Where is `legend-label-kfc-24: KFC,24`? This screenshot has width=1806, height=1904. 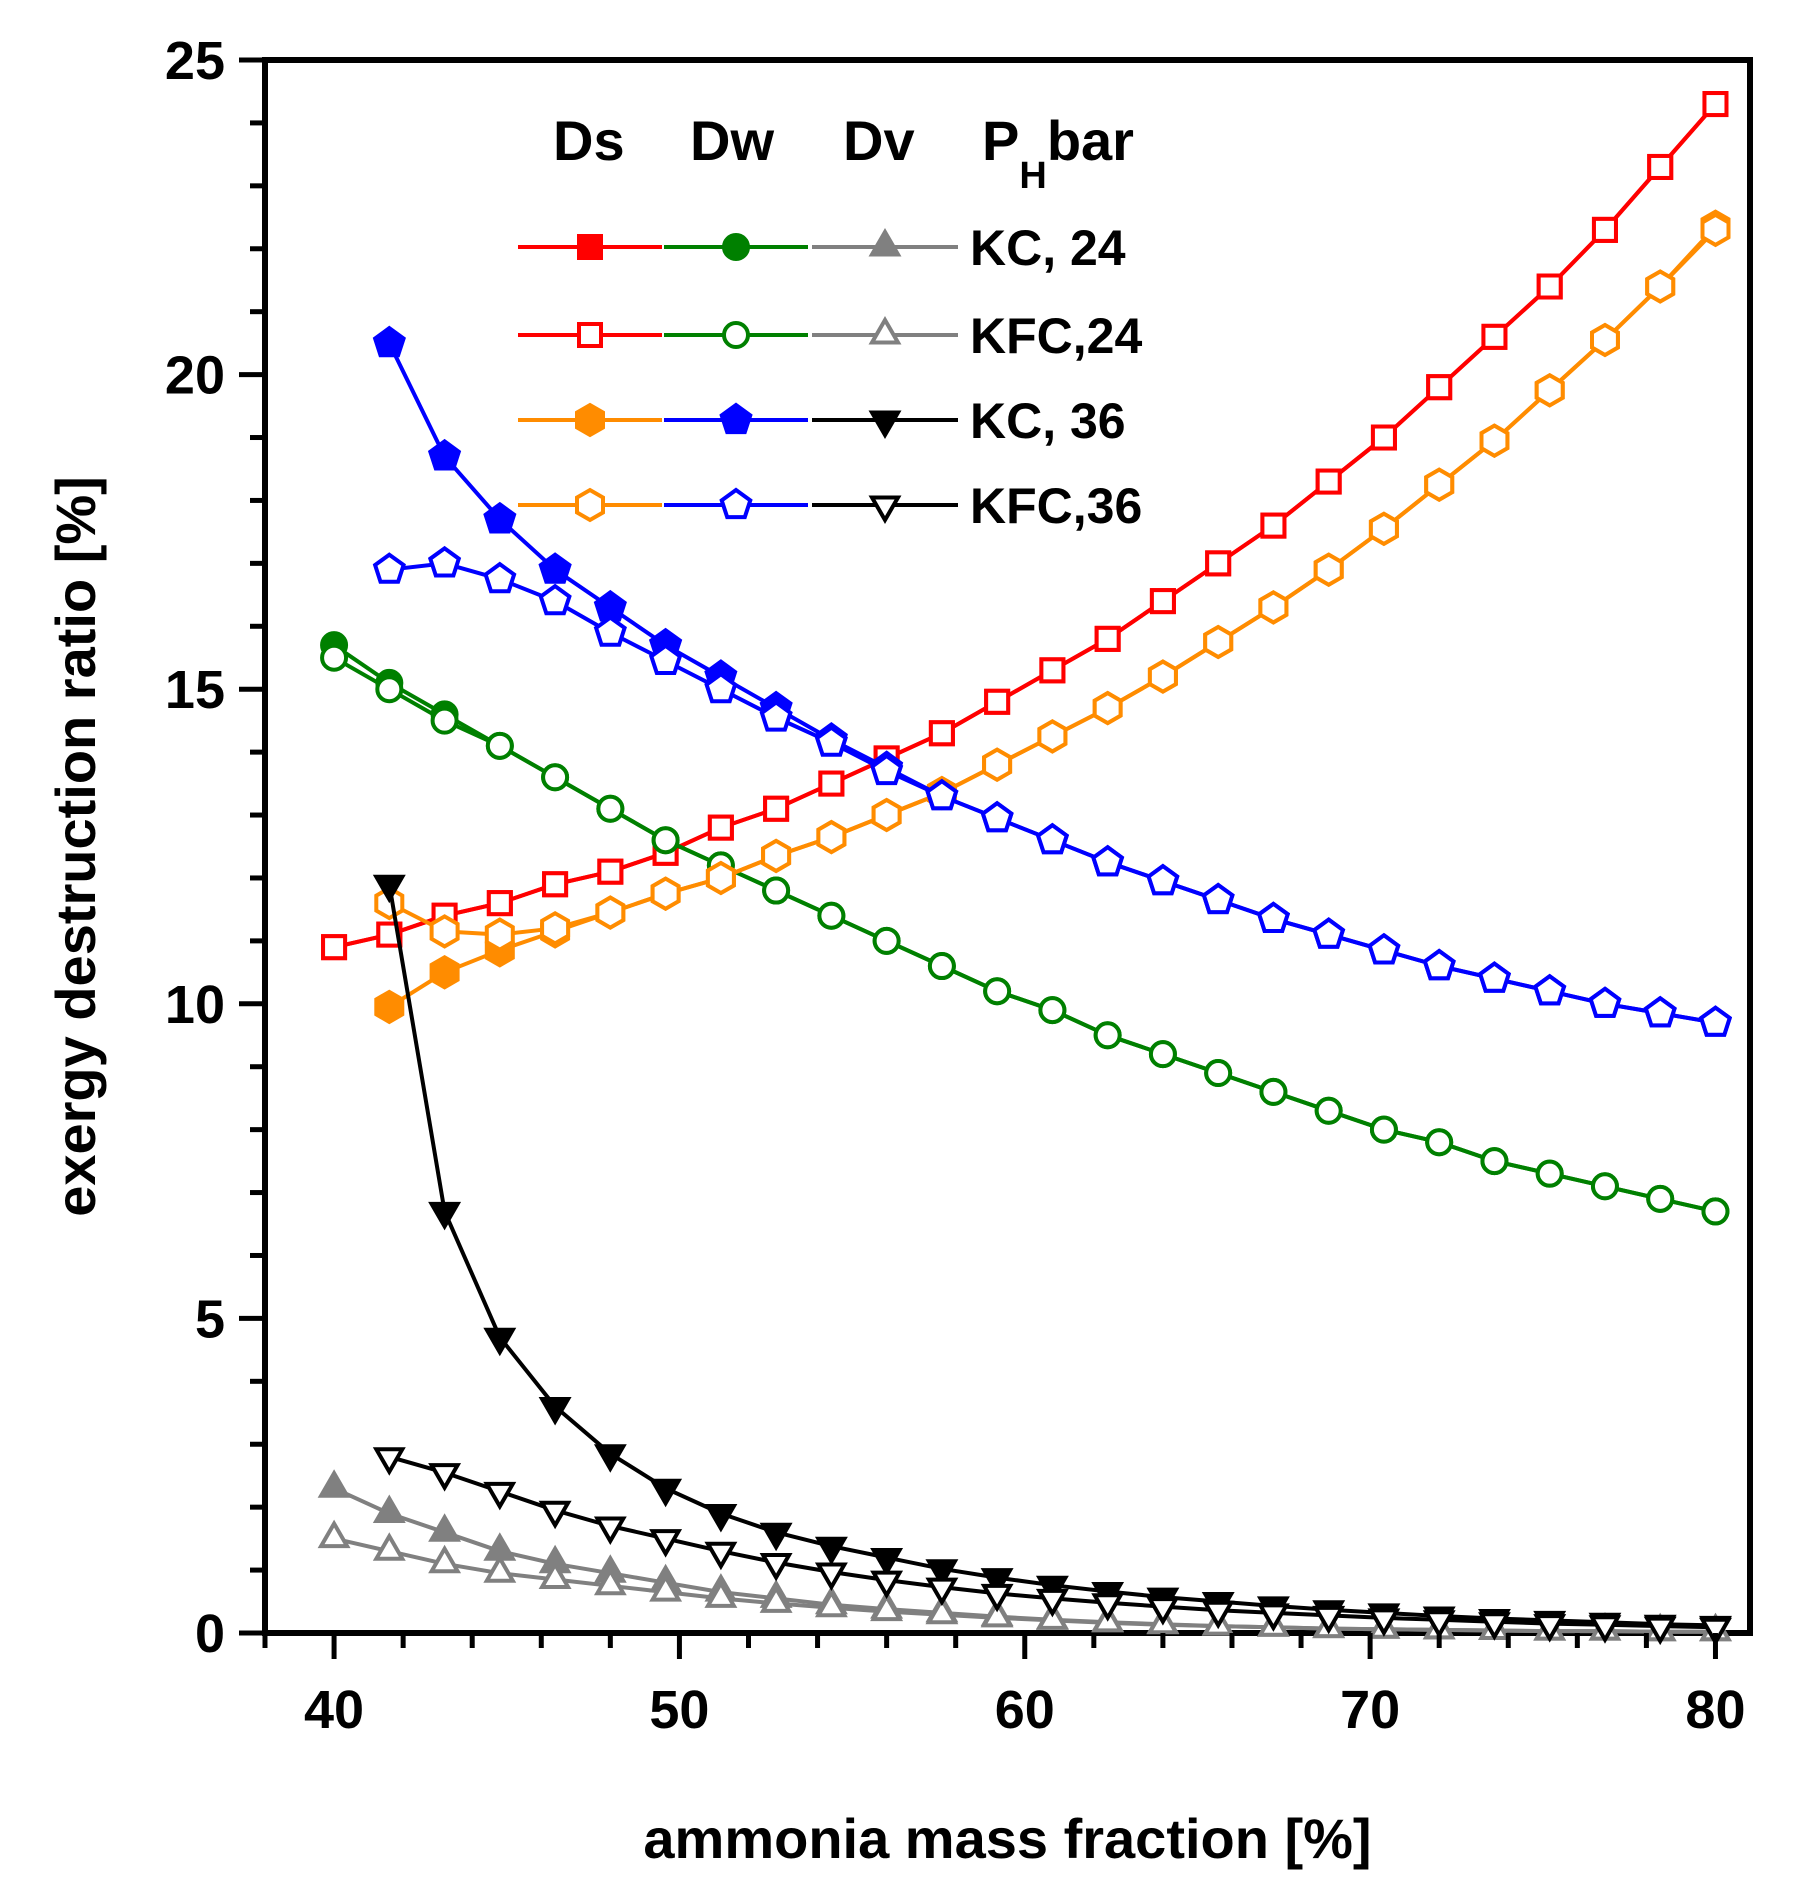 legend-label-kfc-24: KFC,24 is located at coordinates (1056, 336).